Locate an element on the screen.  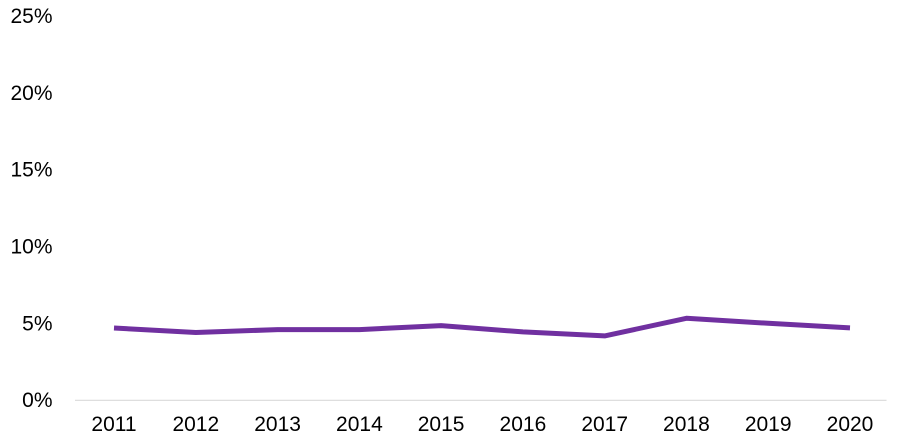
svg-text: 10% is located at coordinates (31, 247).